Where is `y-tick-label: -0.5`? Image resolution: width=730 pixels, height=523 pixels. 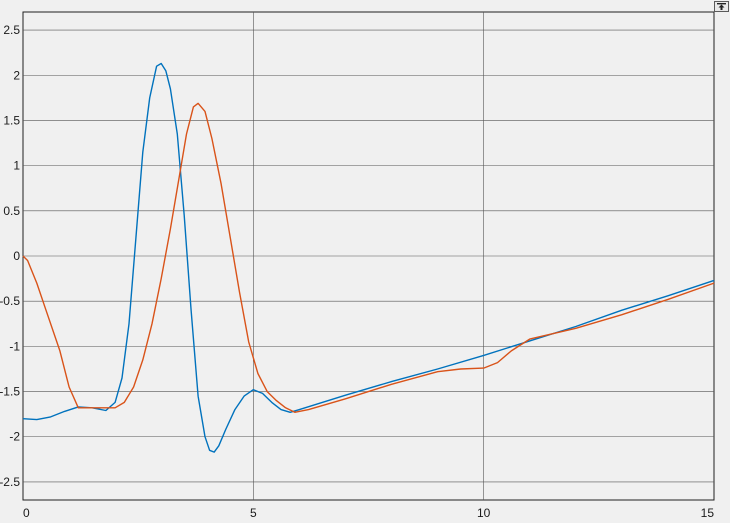 y-tick-label: -0.5 is located at coordinates (10, 301).